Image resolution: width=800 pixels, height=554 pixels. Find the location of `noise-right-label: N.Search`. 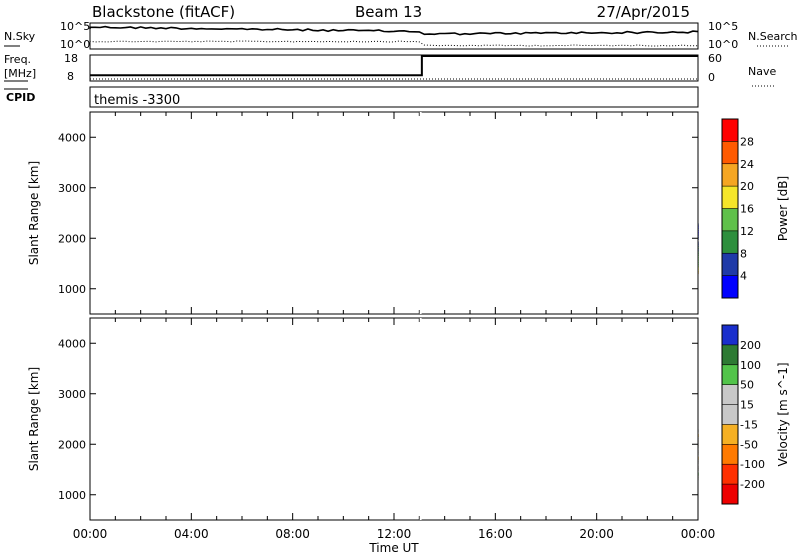

noise-right-label: N.Search is located at coordinates (773, 36).